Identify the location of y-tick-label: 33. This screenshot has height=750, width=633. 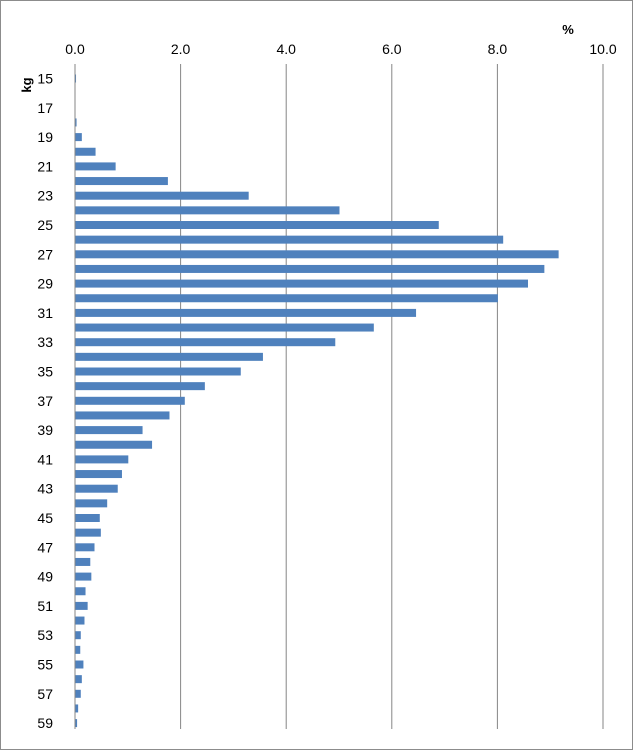
(45, 342).